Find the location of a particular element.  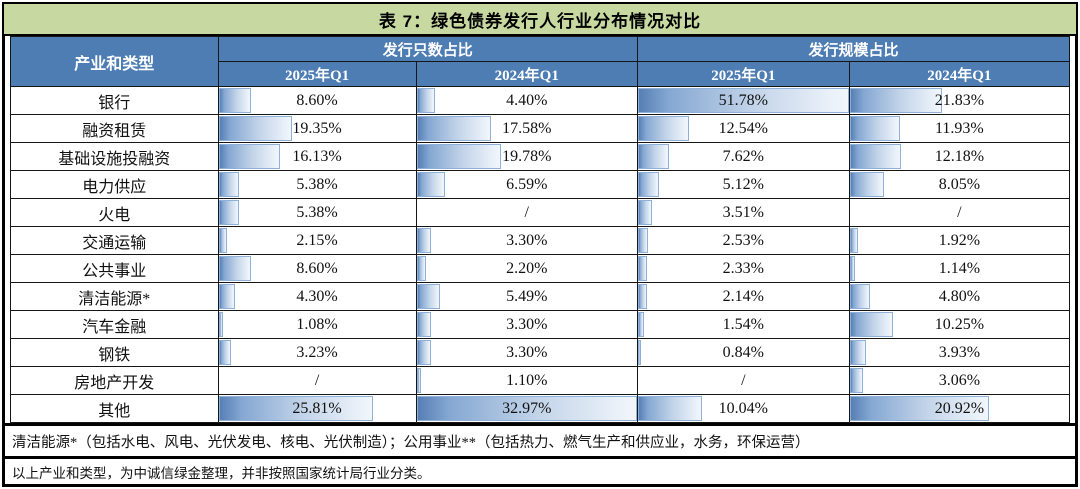

cell-value: 1.14% is located at coordinates (959, 268).